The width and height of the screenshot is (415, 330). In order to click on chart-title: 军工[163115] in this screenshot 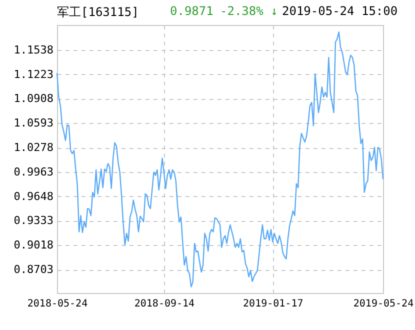, I will do `click(98, 12)`.